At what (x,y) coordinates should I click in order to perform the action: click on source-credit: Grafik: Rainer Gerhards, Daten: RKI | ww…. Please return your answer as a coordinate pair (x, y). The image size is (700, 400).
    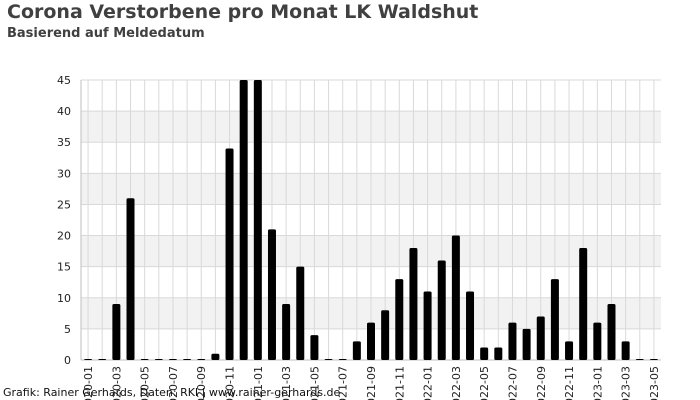
    Looking at the image, I should click on (172, 392).